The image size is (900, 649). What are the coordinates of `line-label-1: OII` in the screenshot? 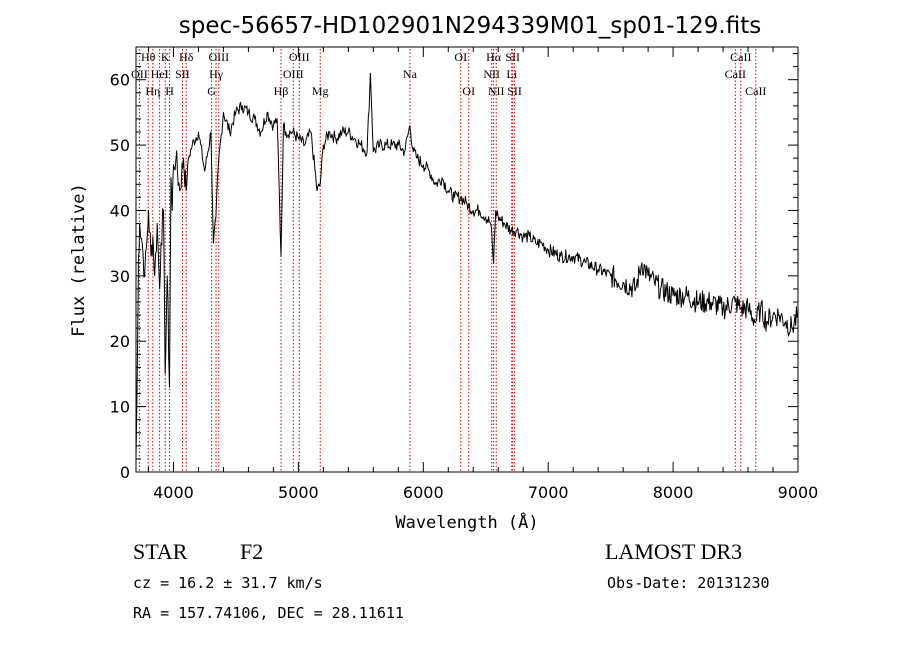 It's located at (139, 74).